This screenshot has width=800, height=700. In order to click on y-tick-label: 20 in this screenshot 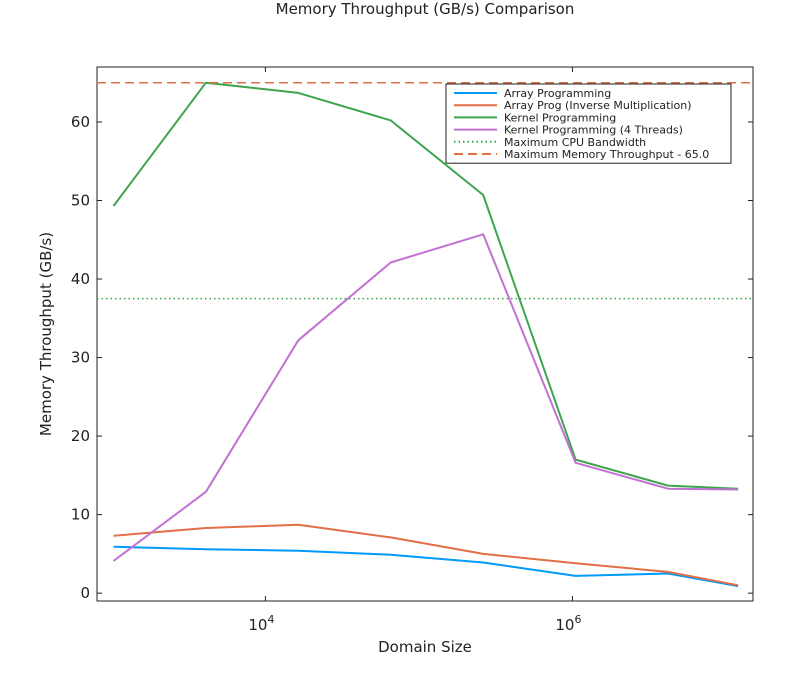, I will do `click(80, 436)`.